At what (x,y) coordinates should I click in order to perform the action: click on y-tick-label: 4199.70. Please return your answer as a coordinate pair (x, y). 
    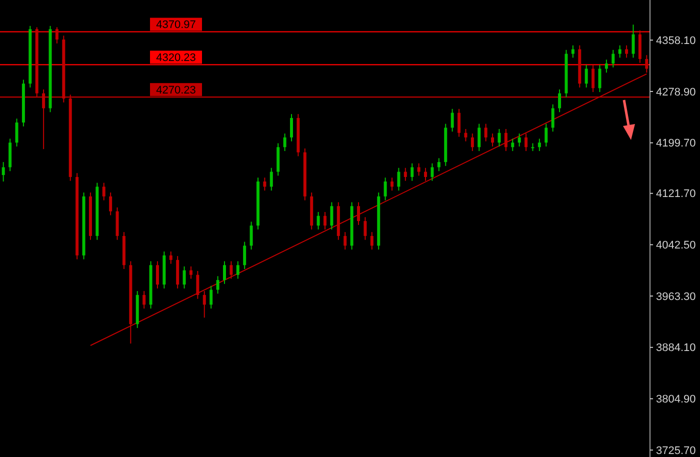
    Looking at the image, I should click on (676, 144).